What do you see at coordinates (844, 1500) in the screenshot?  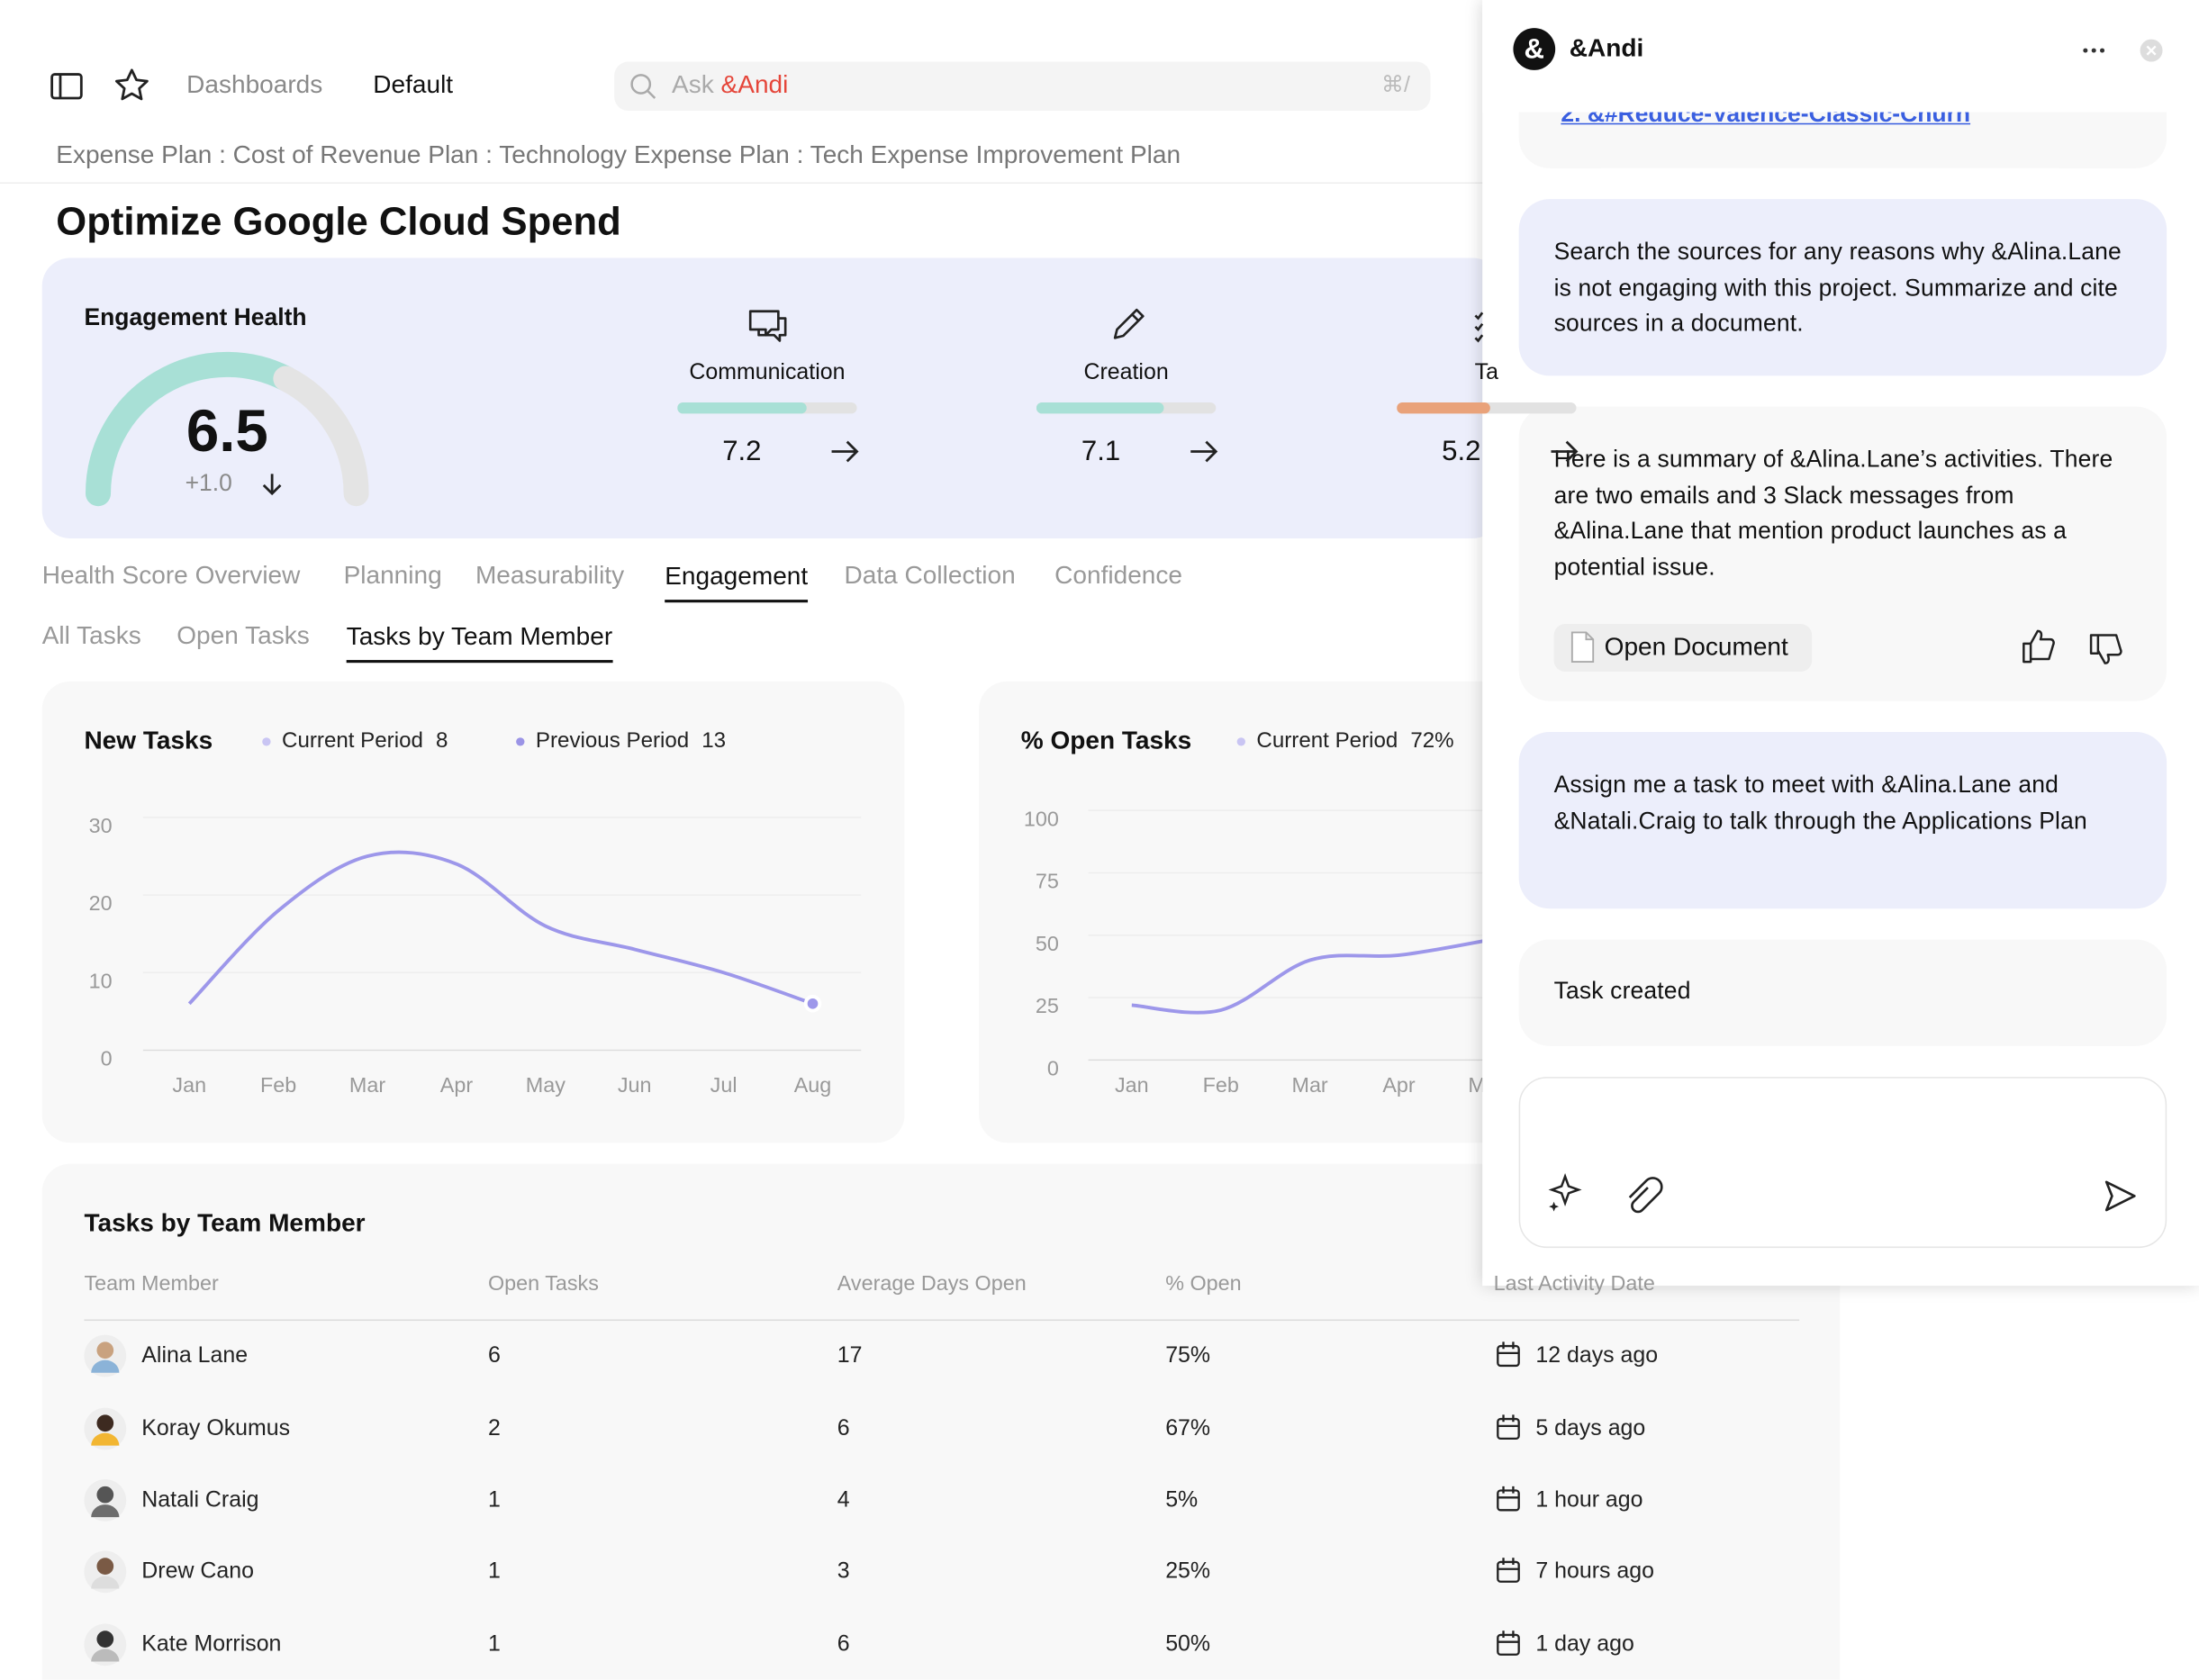 I see `table-cell: 4` at bounding box center [844, 1500].